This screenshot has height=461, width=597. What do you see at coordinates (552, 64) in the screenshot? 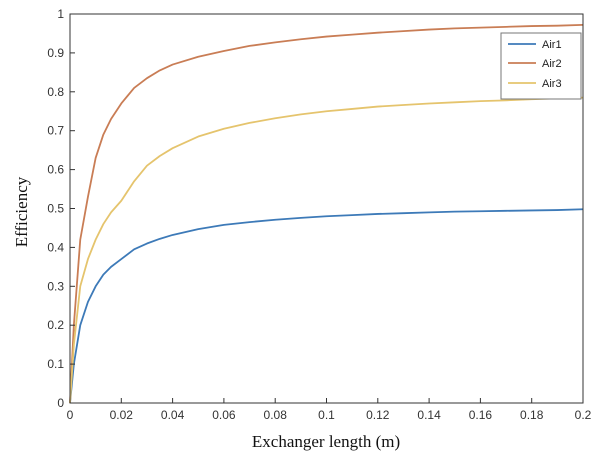
I see `legend-label-air2: Air2` at bounding box center [552, 64].